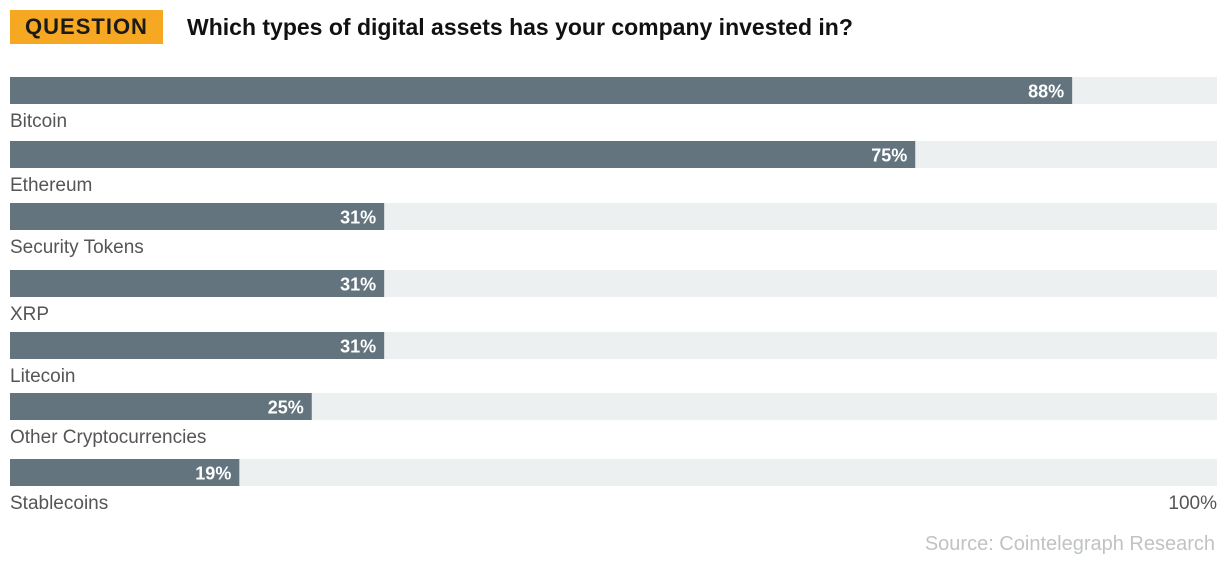 The width and height of the screenshot is (1227, 565). I want to click on bar-value-label: 88%, so click(1046, 92).